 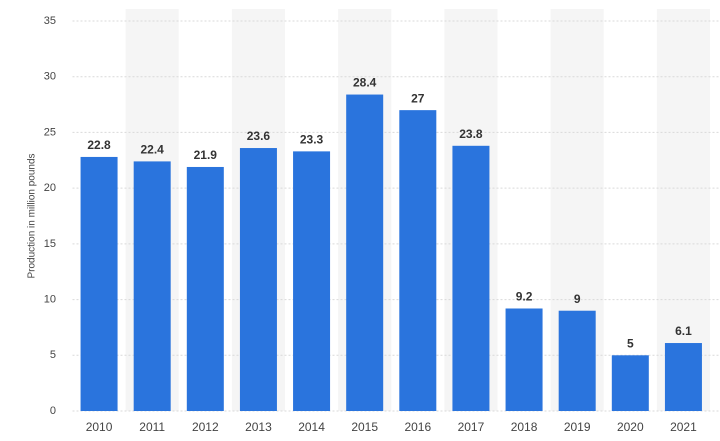 I want to click on y-tick-label: 25, so click(x=50, y=132).